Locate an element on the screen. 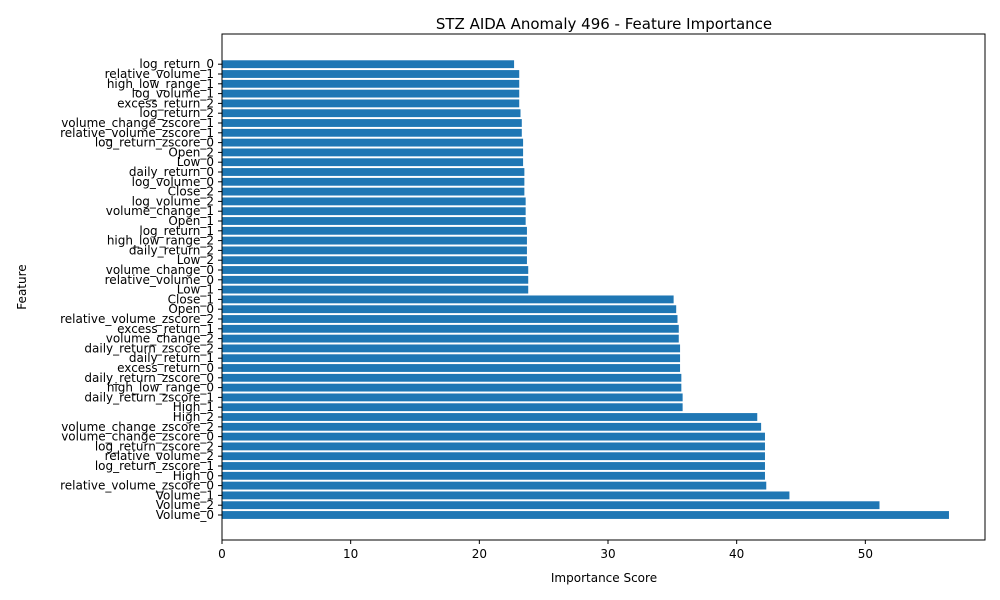  y-tick-label: High_2 is located at coordinates (193, 417).